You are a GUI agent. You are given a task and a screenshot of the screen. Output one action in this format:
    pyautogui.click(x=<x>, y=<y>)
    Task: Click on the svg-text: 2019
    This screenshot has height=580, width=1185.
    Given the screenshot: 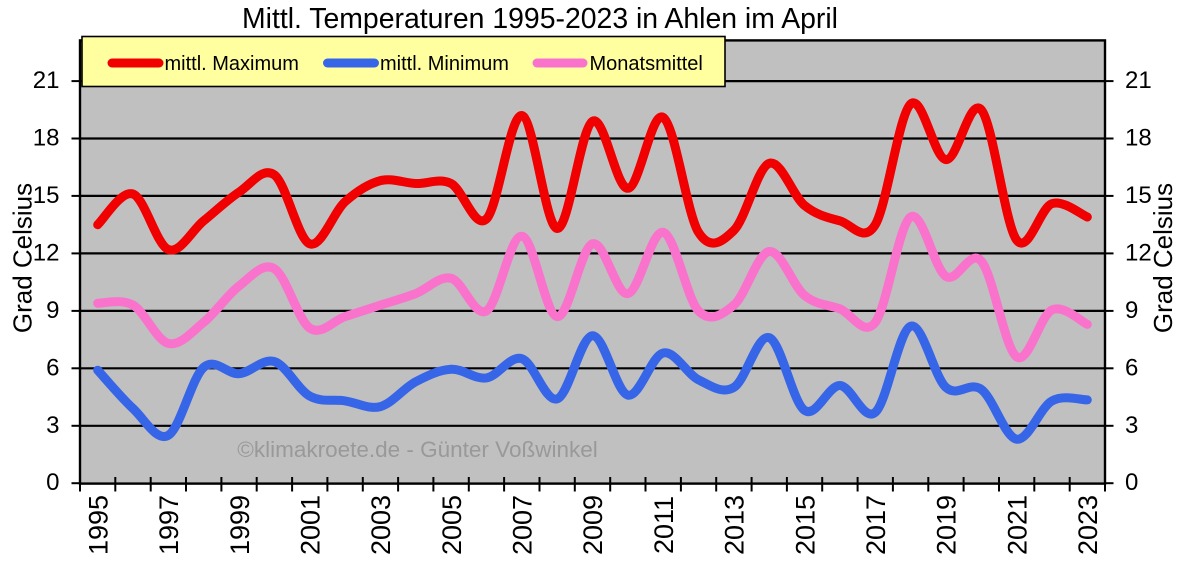 What is the action you would take?
    pyautogui.click(x=947, y=525)
    